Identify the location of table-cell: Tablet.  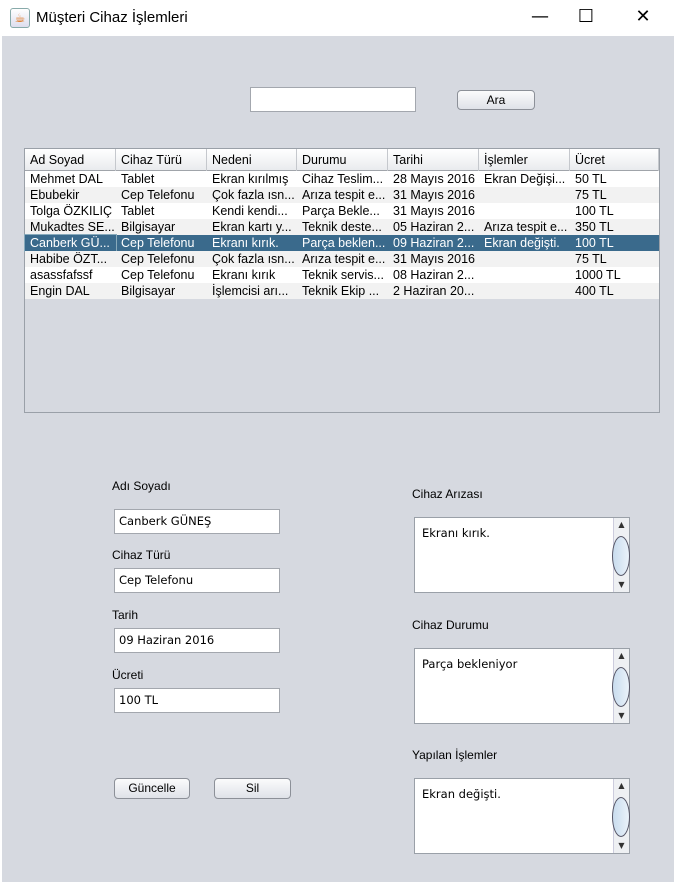
(138, 211).